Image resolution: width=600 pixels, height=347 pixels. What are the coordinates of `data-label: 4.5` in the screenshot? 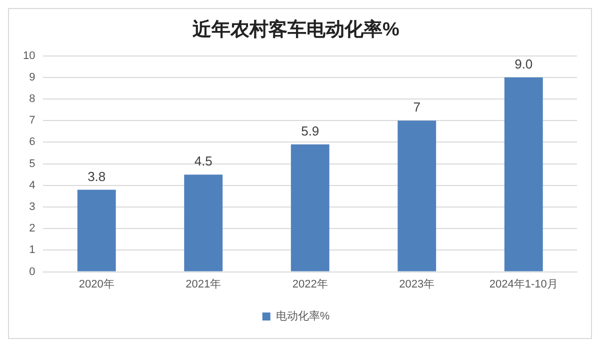 It's located at (203, 161).